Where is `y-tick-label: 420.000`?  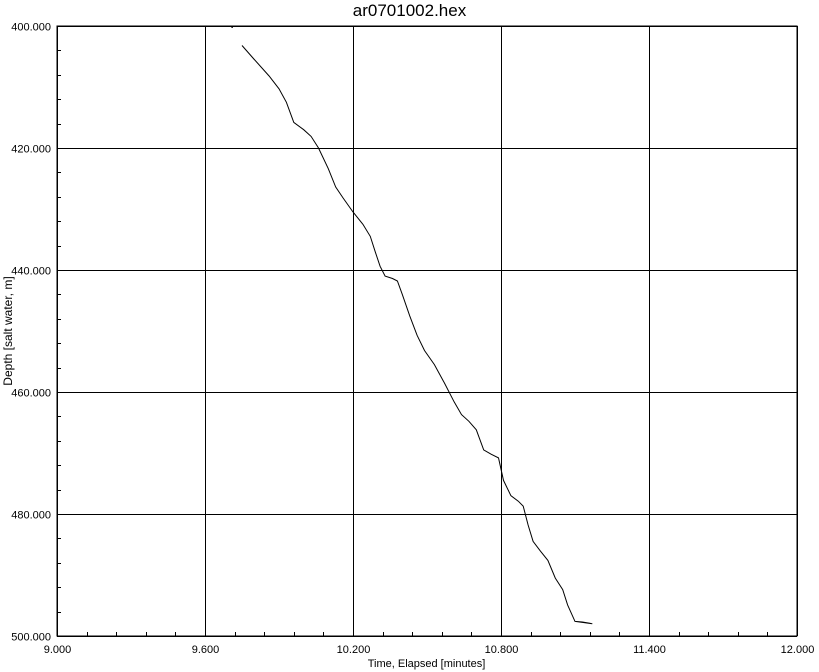
y-tick-label: 420.000 is located at coordinates (31, 150).